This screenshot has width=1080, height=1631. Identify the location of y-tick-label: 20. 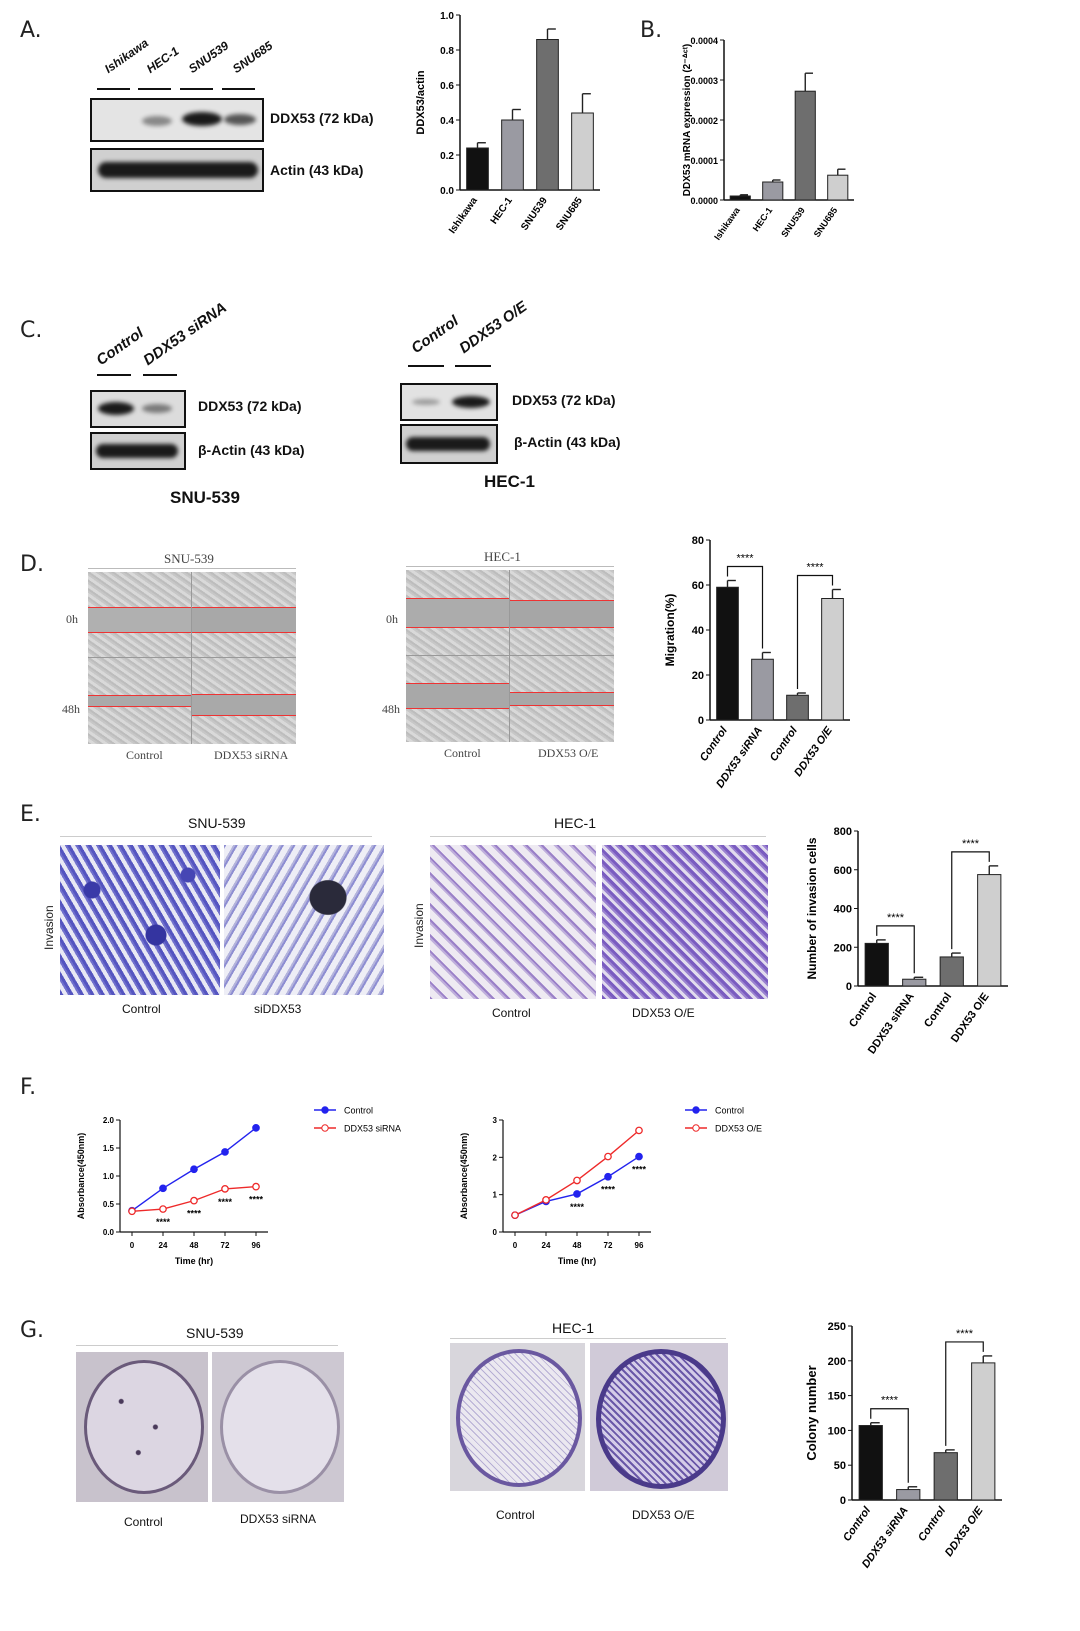
(698, 676).